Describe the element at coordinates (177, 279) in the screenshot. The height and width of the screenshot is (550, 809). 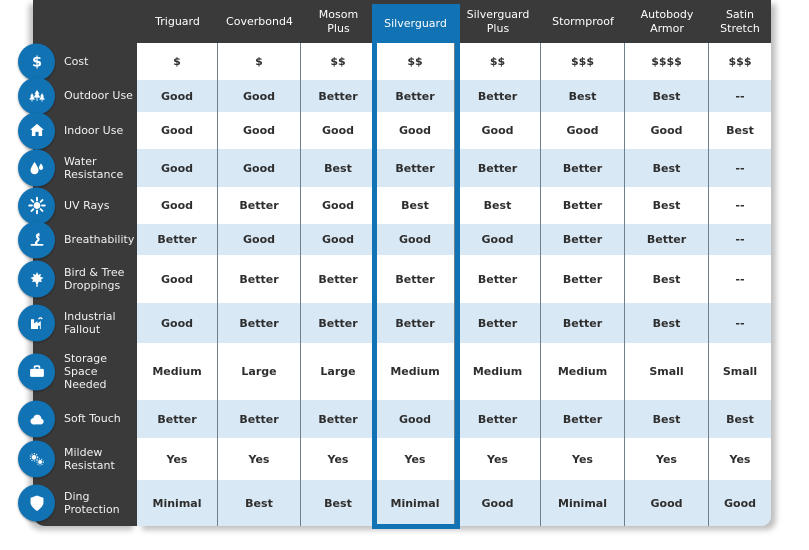
I see `cell-bird-tree-droppings-triguard: Good` at that location.